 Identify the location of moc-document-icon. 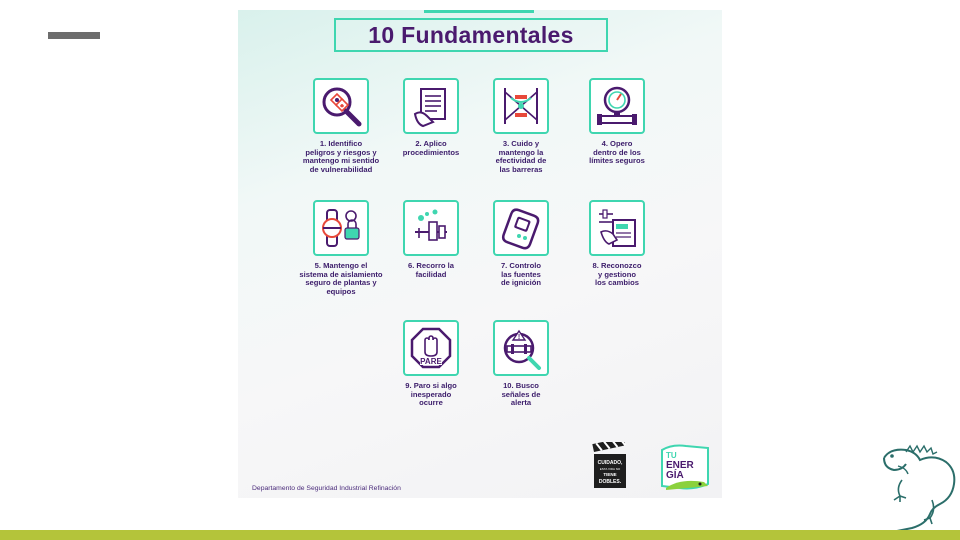
(617, 228).